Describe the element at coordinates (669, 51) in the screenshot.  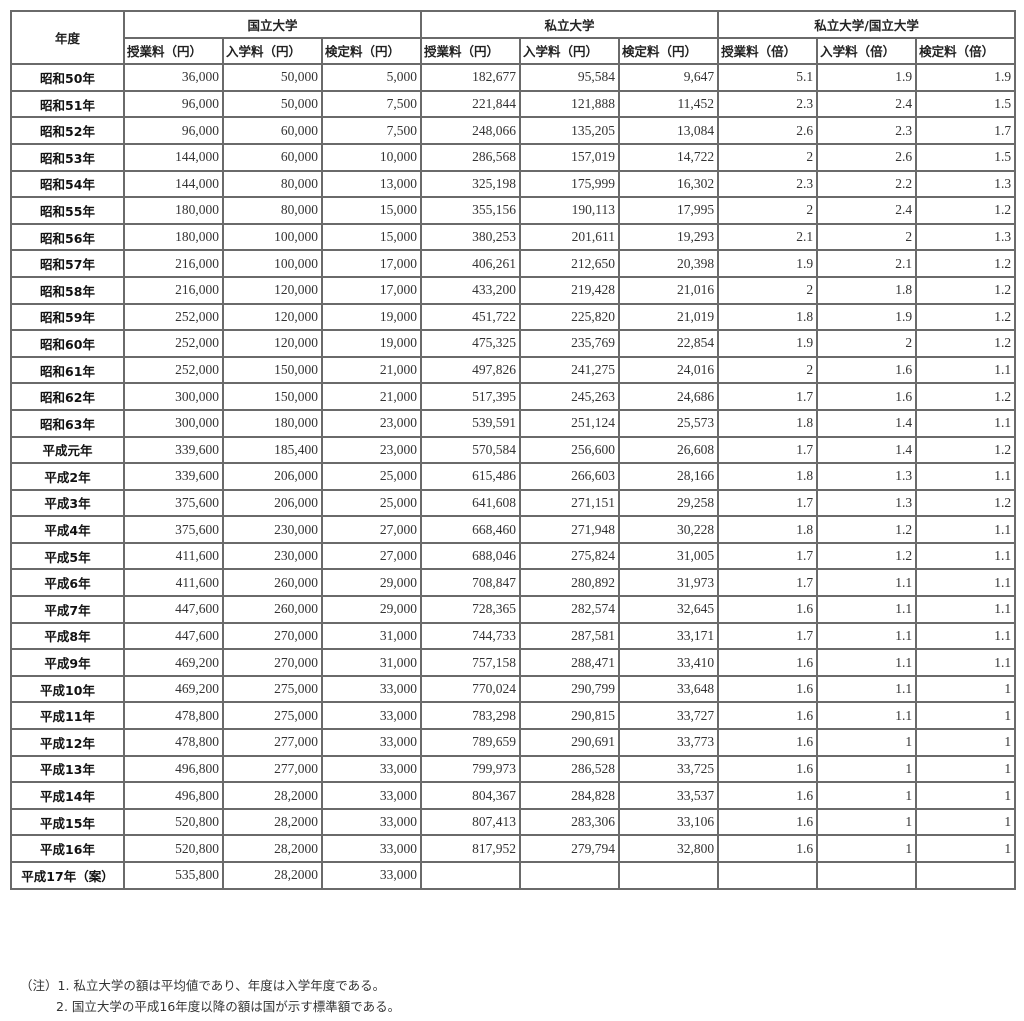
I see `column-header: 検定料（円）` at that location.